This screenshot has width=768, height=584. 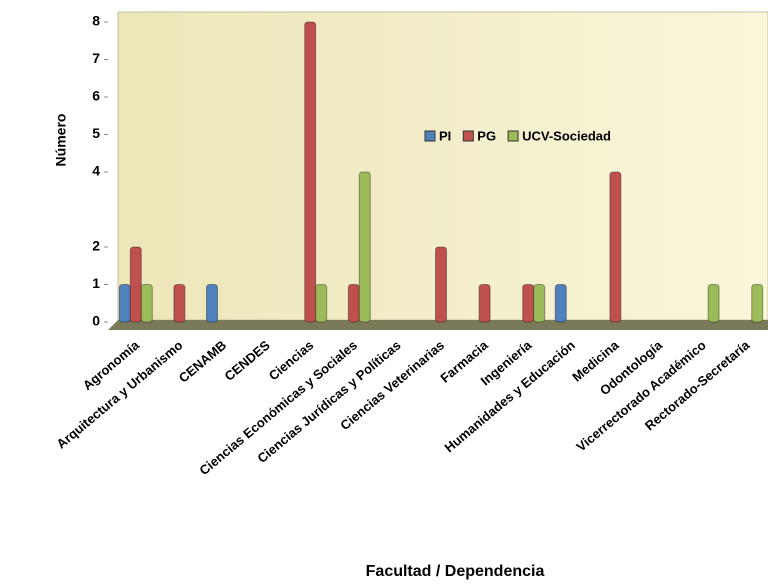 What do you see at coordinates (96, 133) in the screenshot?
I see `y-tick-label: 5` at bounding box center [96, 133].